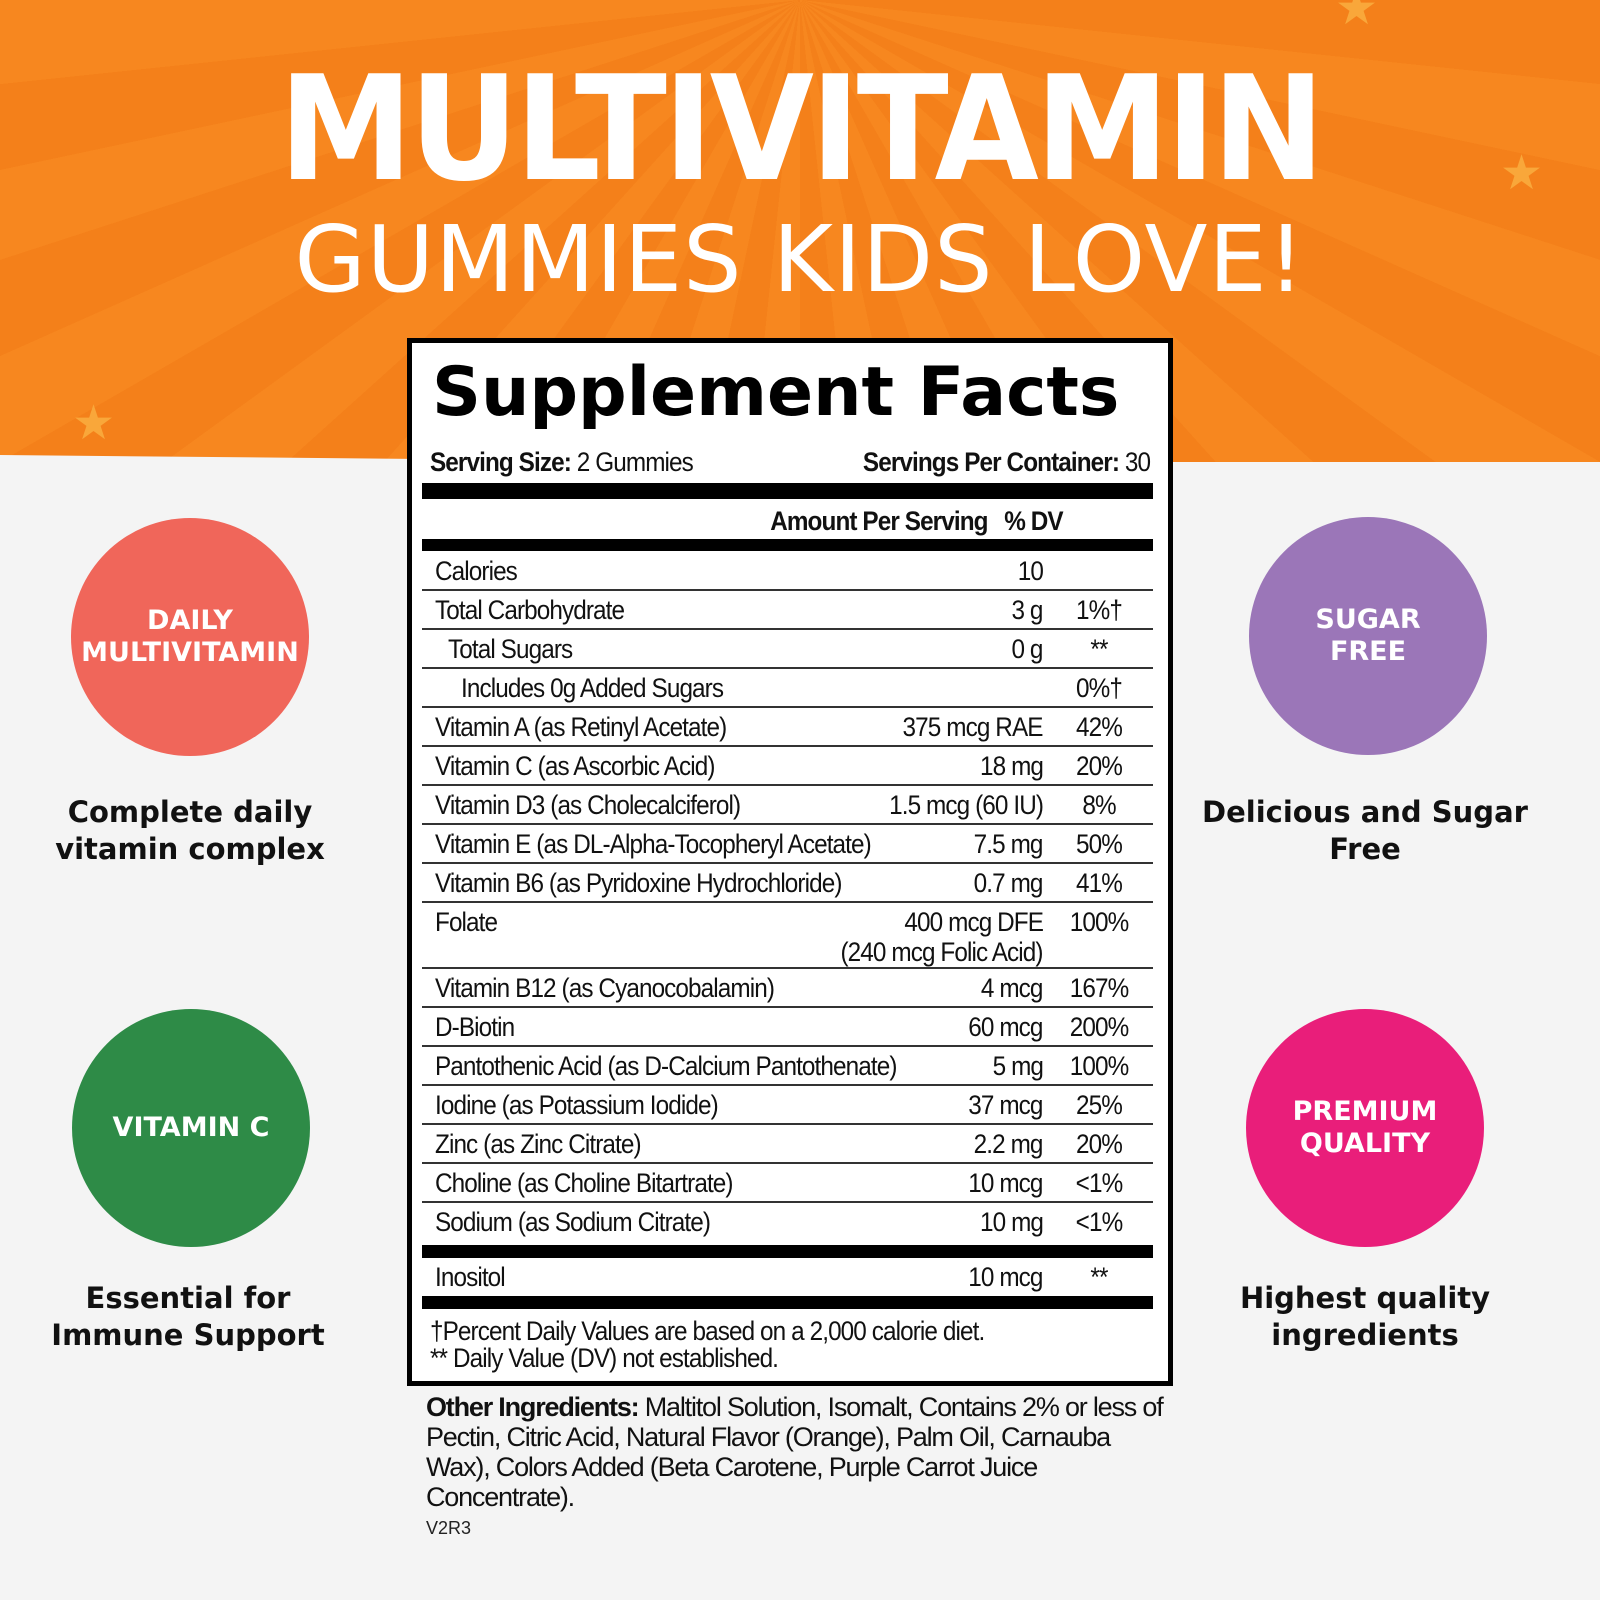 The width and height of the screenshot is (1600, 1600). What do you see at coordinates (1011, 1222) in the screenshot?
I see `nutrient-amount: 10 mg` at bounding box center [1011, 1222].